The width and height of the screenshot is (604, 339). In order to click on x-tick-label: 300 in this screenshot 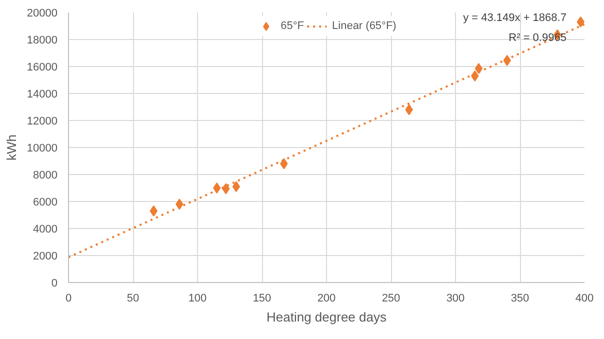, I will do `click(455, 298)`.